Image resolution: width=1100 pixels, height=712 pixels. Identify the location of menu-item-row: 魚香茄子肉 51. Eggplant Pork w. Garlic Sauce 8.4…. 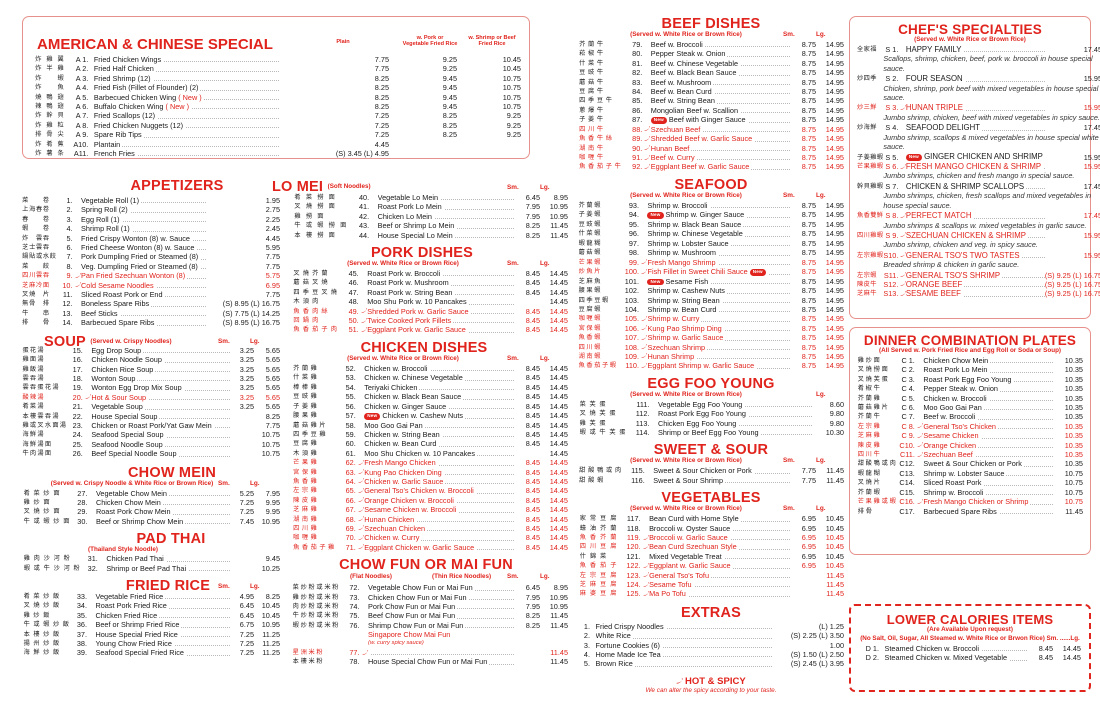
(430, 330).